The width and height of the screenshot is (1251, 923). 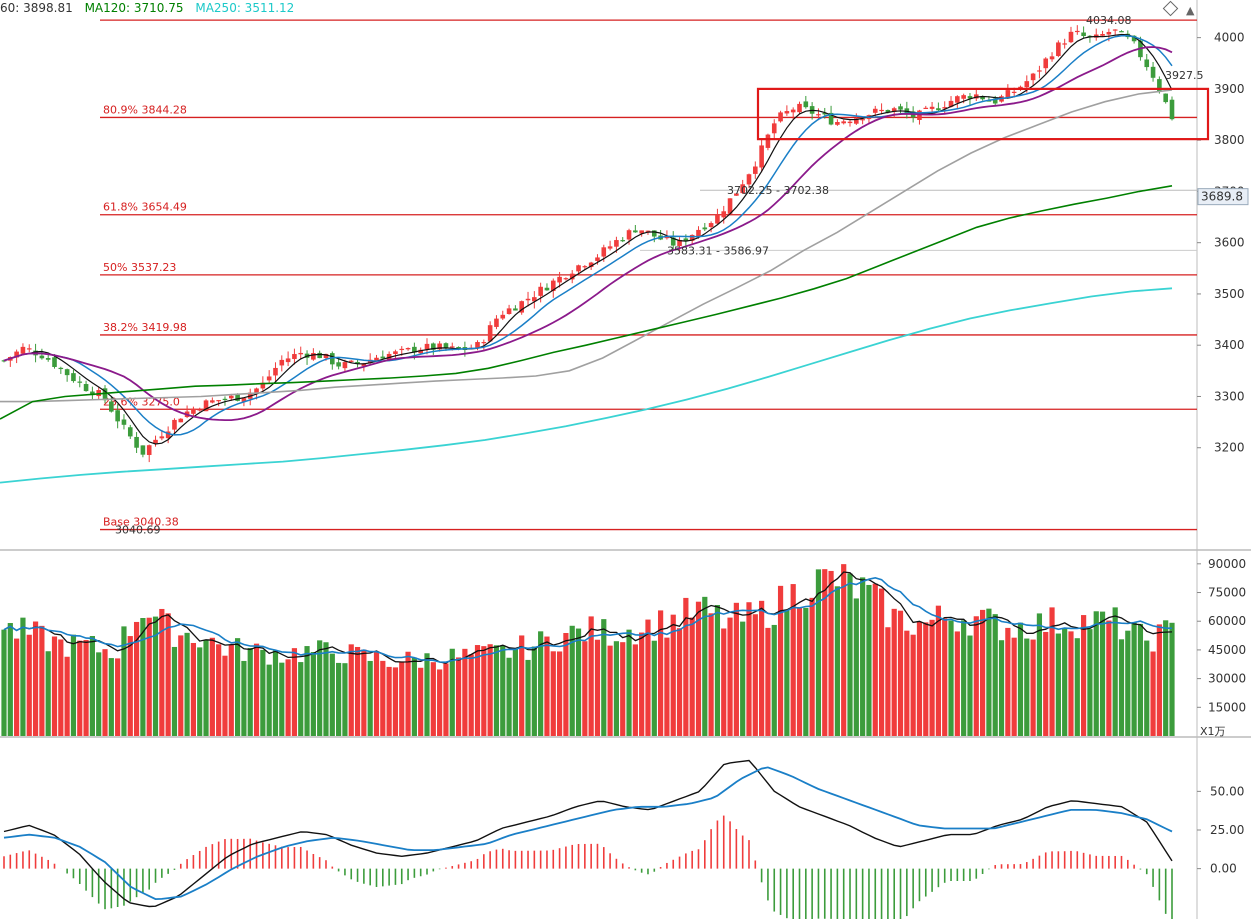 I want to click on price-tick-label: 3400, so click(x=1229, y=345).